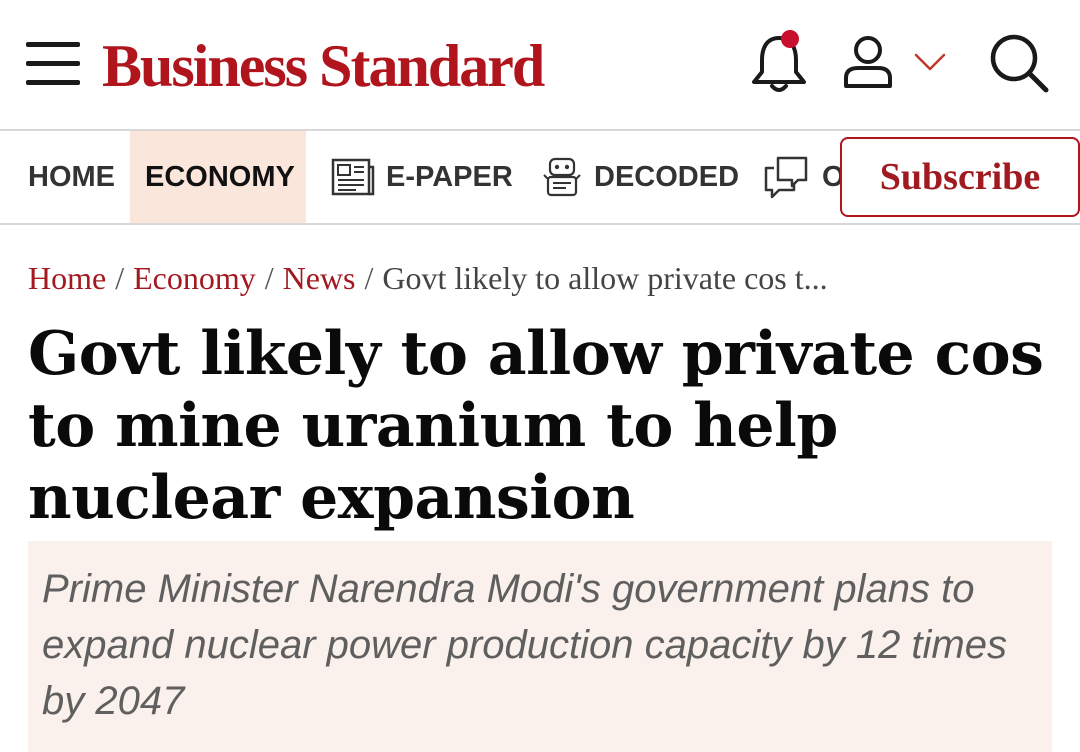  I want to click on nav-item-label: ECONOMY, so click(220, 176).